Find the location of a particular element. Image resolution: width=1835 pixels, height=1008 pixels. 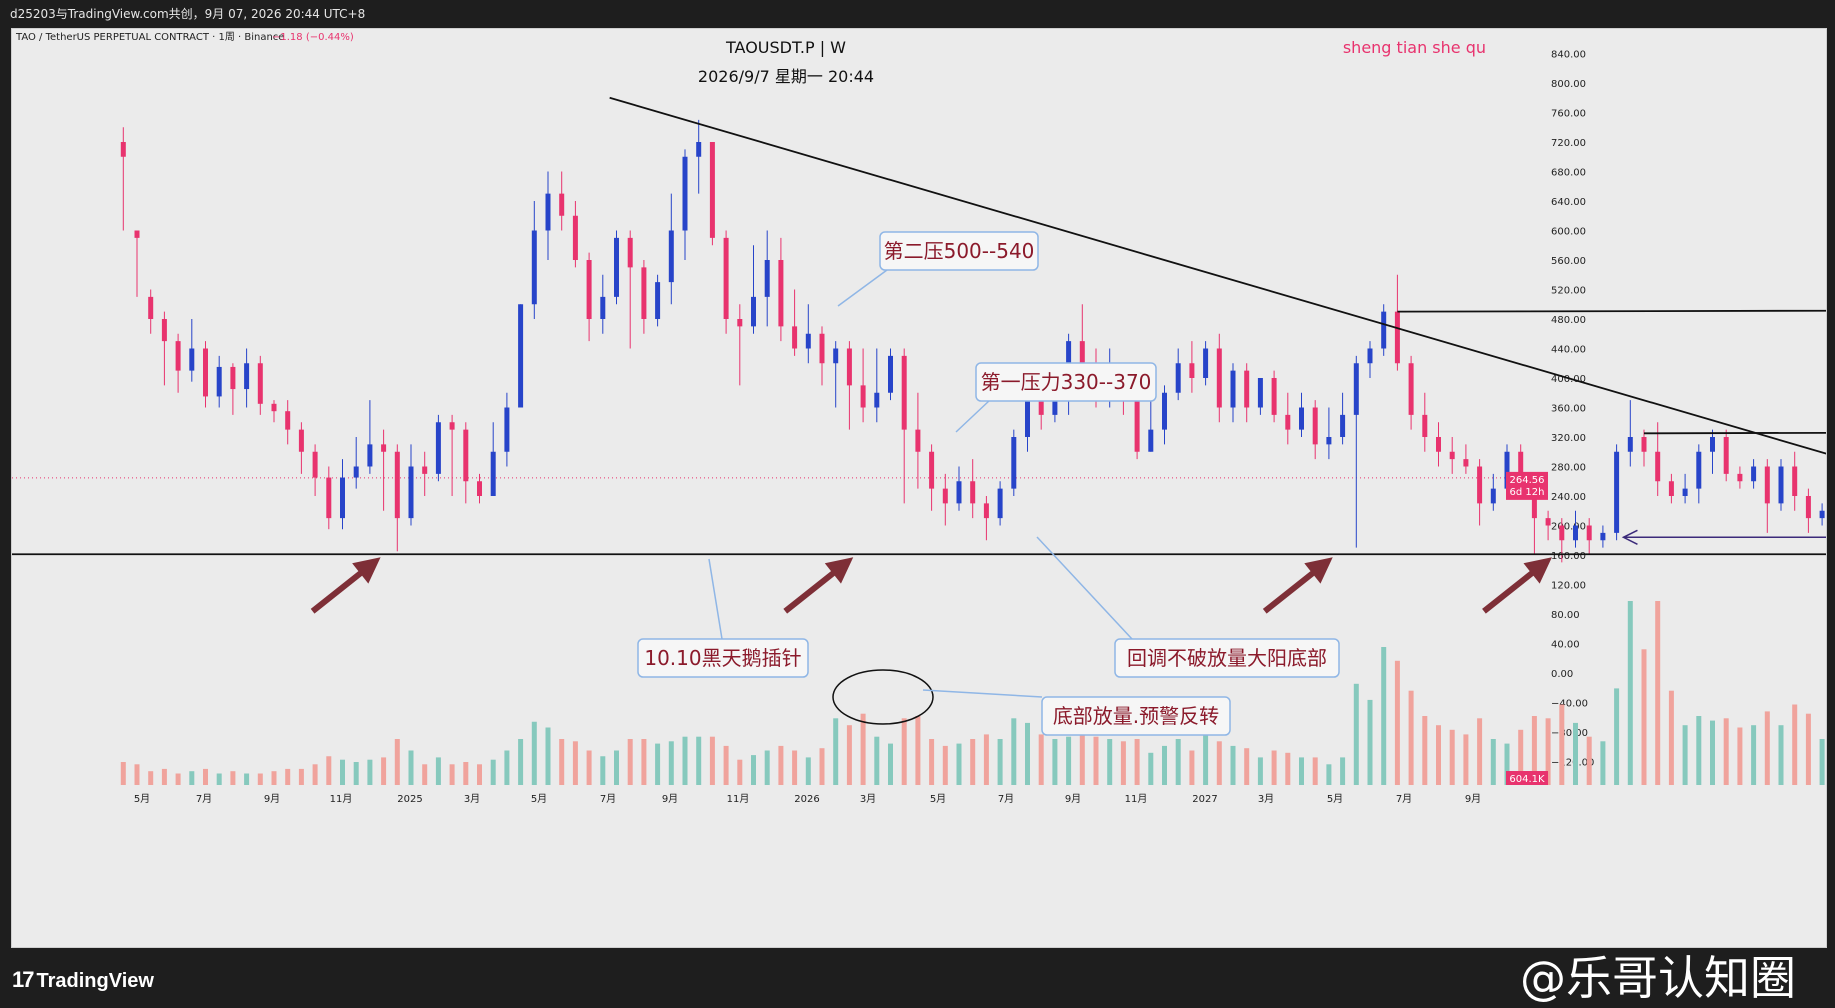

callout-second-resistance: 第二压500--540 is located at coordinates (938, 269).